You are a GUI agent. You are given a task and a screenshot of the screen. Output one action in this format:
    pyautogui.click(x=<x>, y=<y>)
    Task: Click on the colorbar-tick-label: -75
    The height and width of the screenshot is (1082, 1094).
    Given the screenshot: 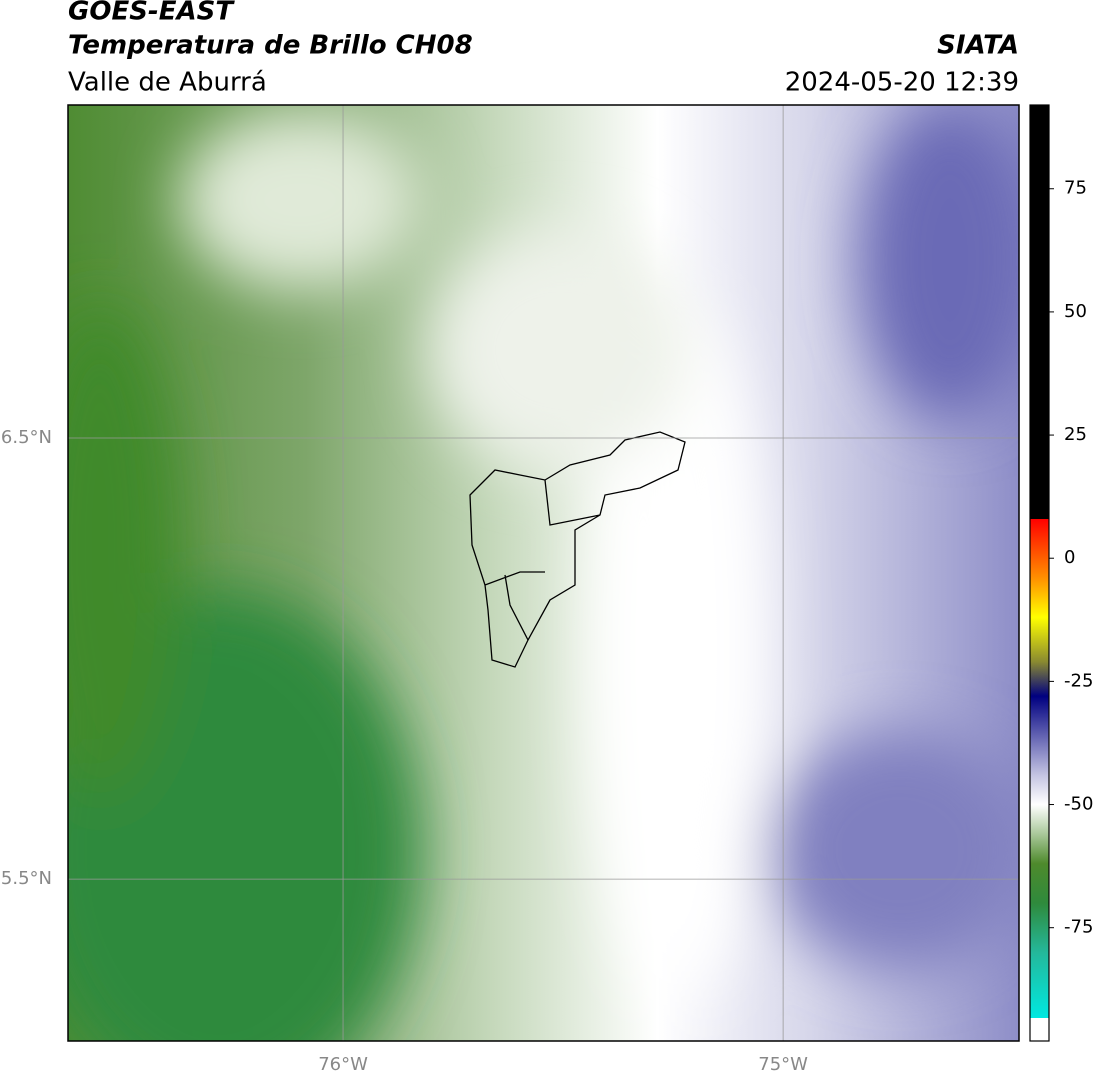 What is the action you would take?
    pyautogui.click(x=1078, y=927)
    